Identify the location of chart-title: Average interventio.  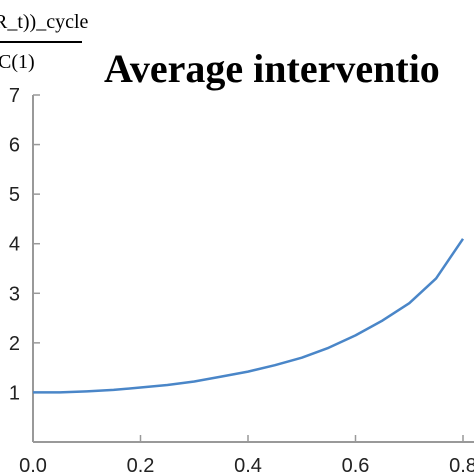
(272, 68).